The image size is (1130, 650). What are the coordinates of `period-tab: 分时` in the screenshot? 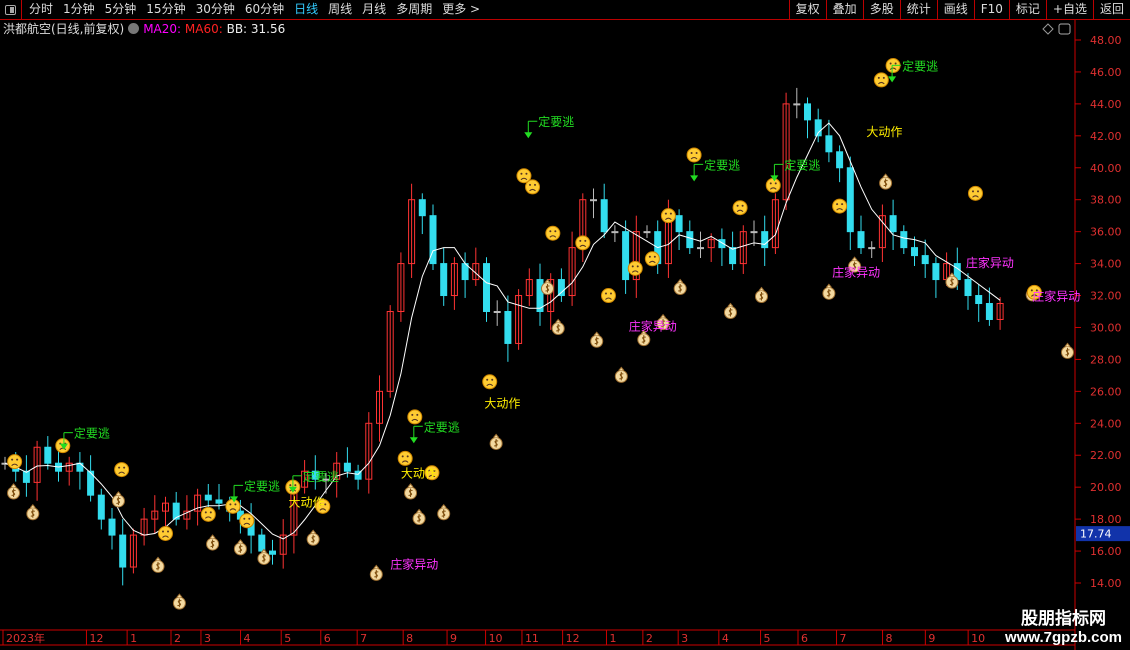 It's located at (41, 9).